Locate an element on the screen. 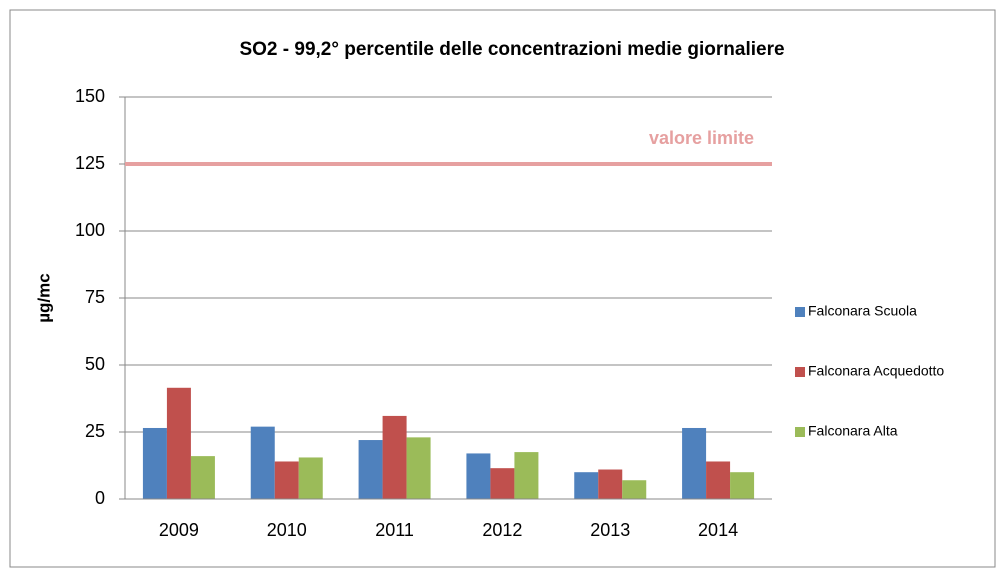 This screenshot has width=1006, height=579. y-axis-label: µg/mc is located at coordinates (43, 297).